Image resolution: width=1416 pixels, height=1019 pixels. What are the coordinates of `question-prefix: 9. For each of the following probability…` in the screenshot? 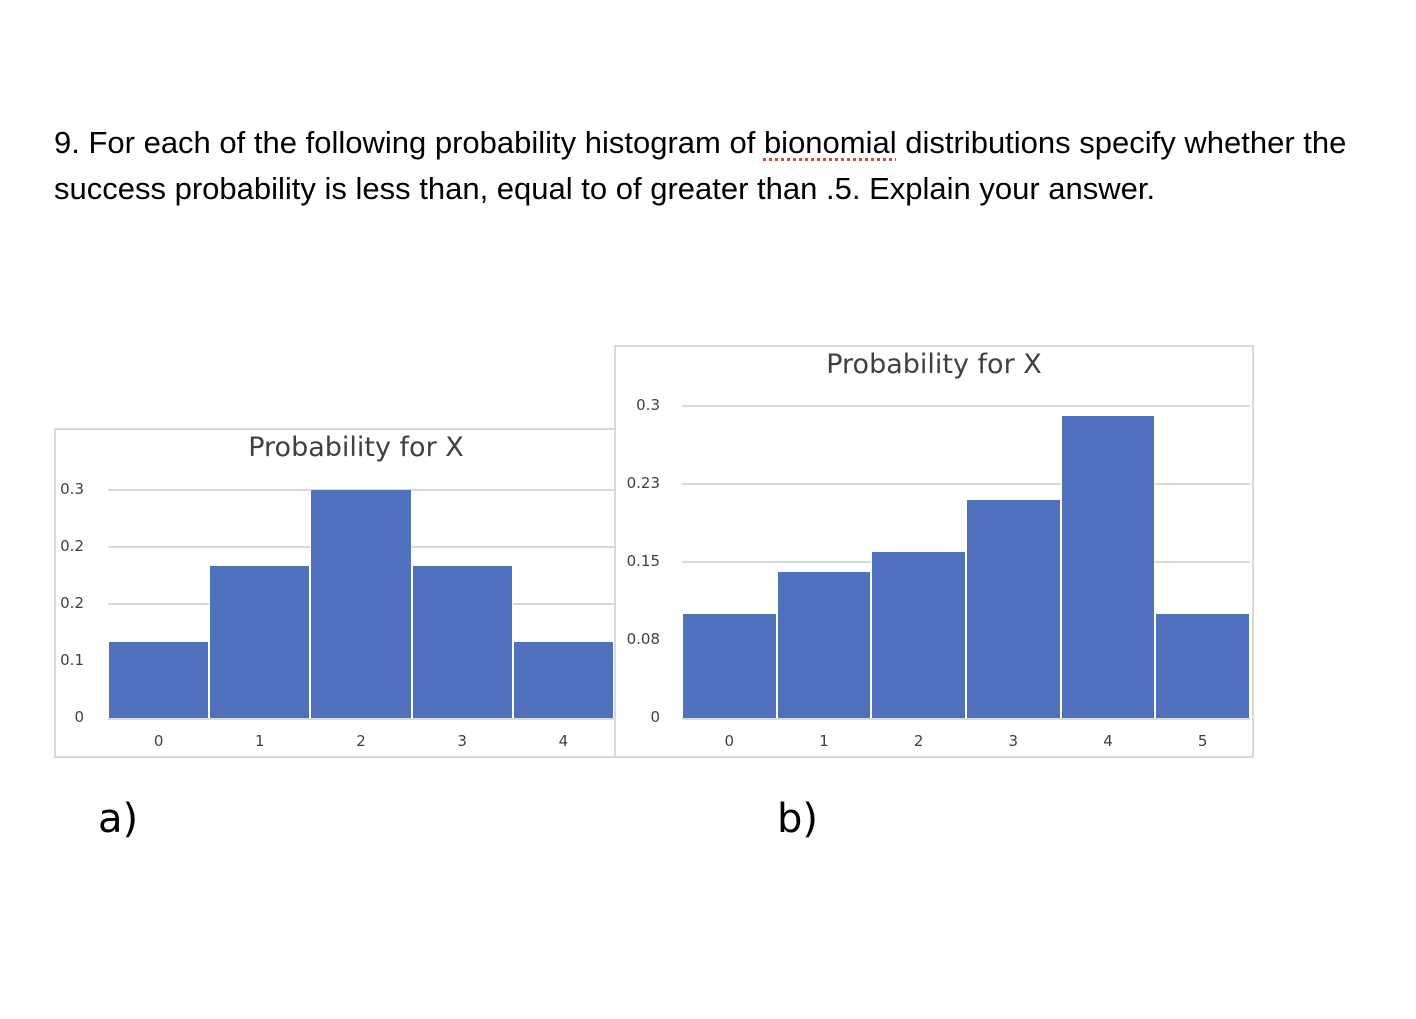 It's located at (409, 142).